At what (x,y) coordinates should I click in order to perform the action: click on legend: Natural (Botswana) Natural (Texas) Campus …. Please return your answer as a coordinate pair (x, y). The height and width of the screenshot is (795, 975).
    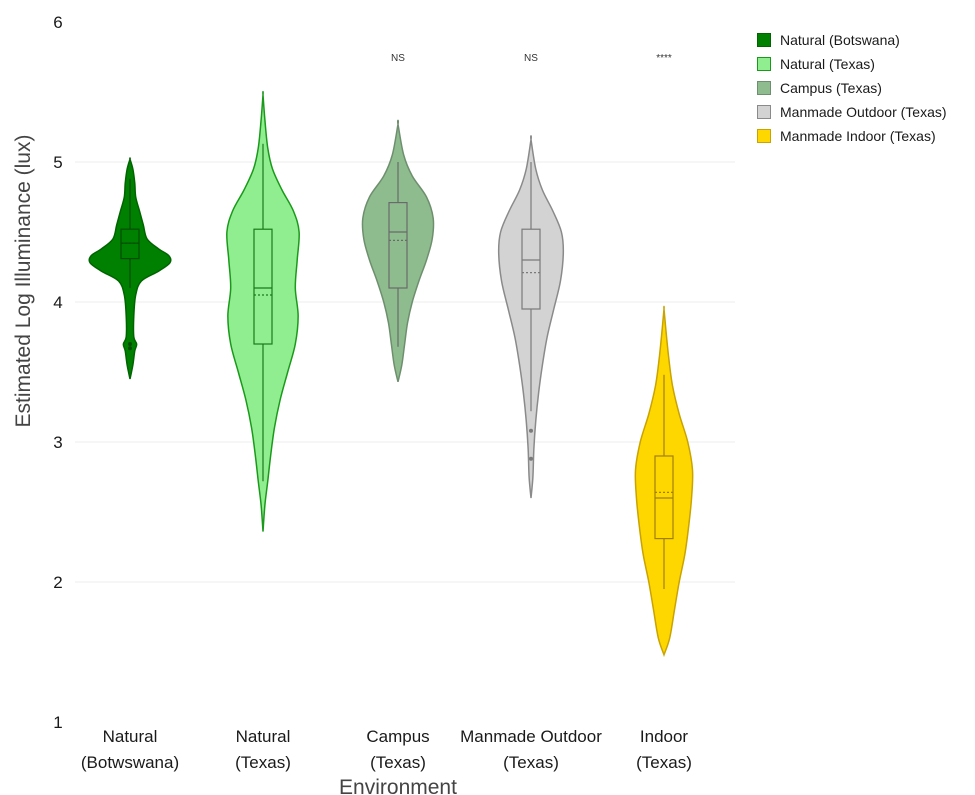
    Looking at the image, I should click on (852, 88).